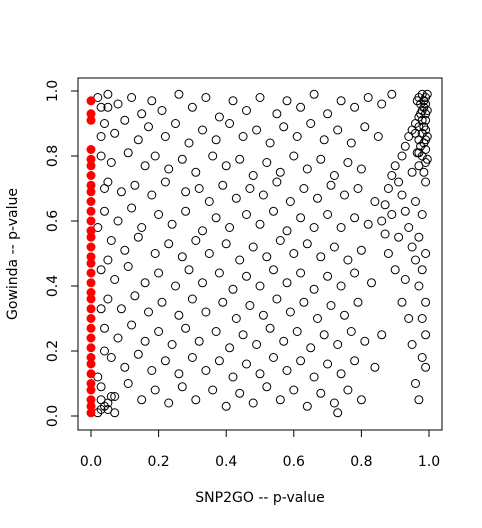 Image resolution: width=482 pixels, height=528 pixels. I want to click on x-tick-label: 0.0, so click(91, 462).